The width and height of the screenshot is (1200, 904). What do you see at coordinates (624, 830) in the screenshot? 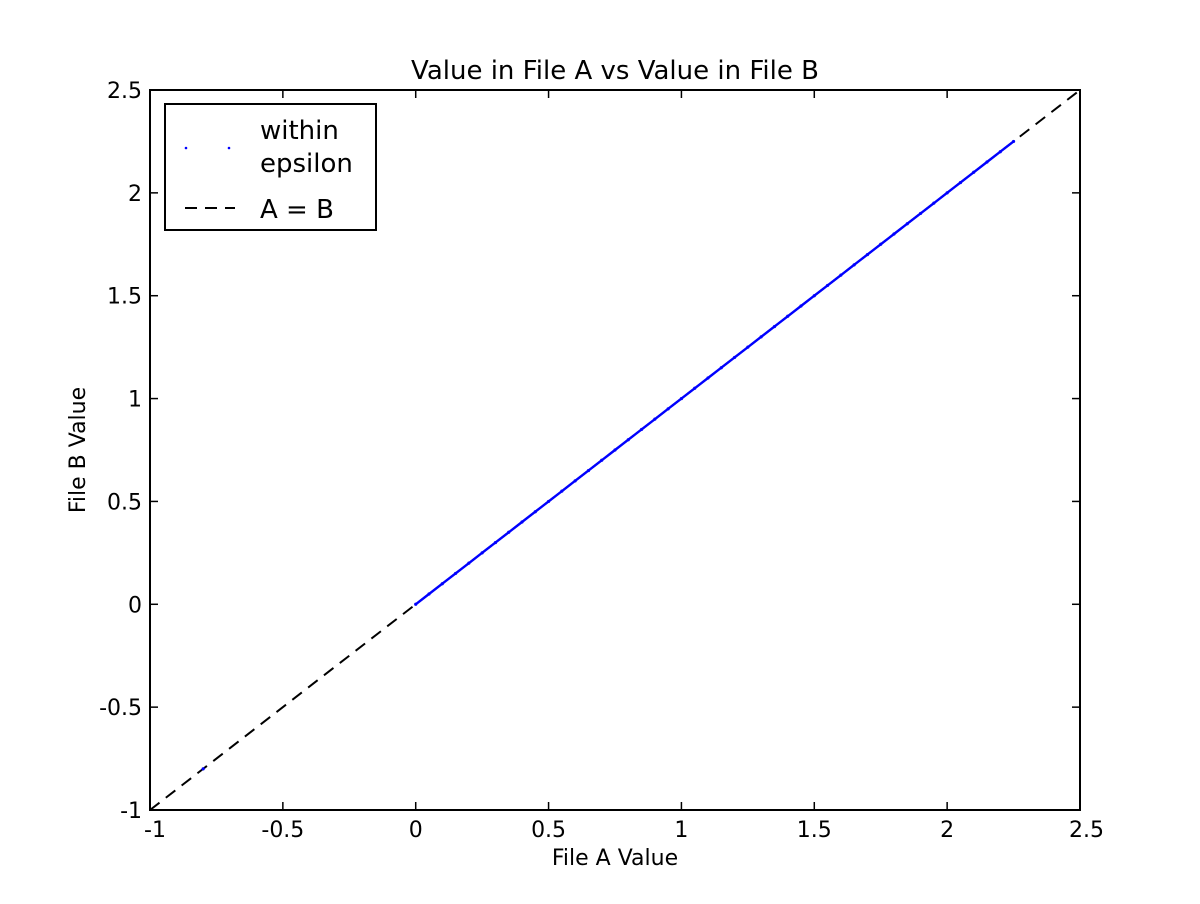
I see `x-tick-labels: -1 -0.5 0 0.5 1 1.5 2 2.5` at bounding box center [624, 830].